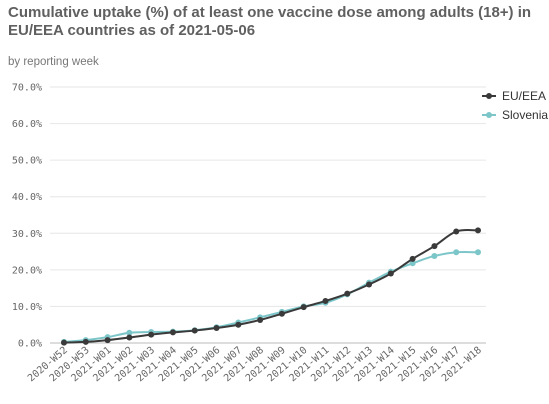 This screenshot has height=404, width=549. I want to click on y-tick-label: 0.0%, so click(30, 344).